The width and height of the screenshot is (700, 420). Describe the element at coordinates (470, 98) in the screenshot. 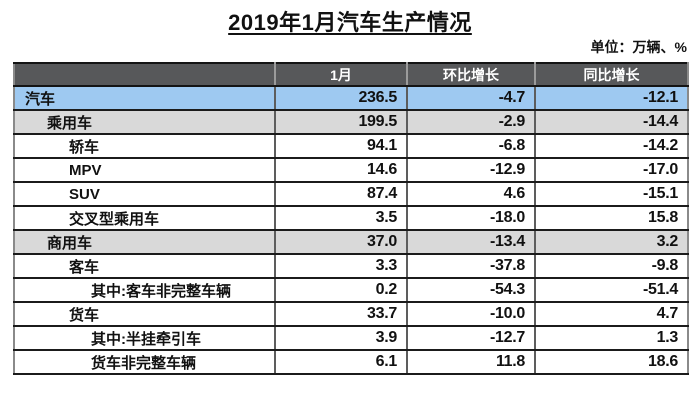

I see `value-cell: -4.7` at that location.